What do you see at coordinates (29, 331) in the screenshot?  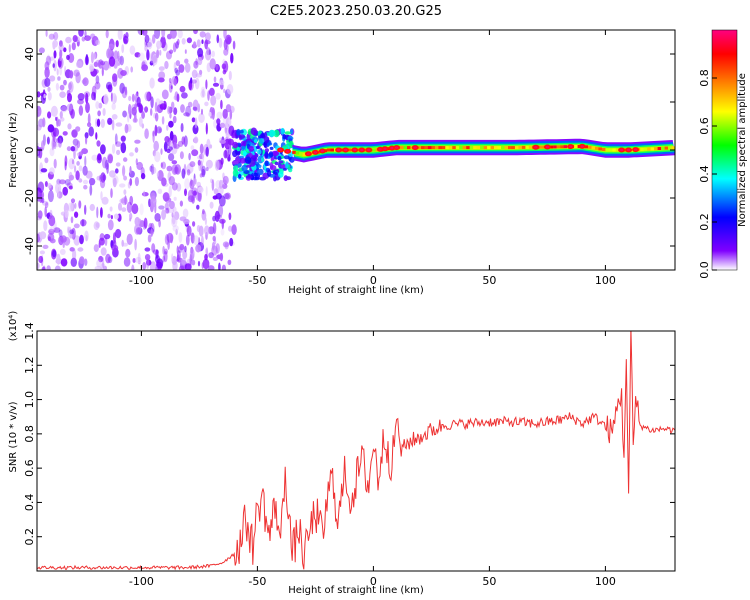 I see `snr-y-tick-label: 1.4` at bounding box center [29, 331].